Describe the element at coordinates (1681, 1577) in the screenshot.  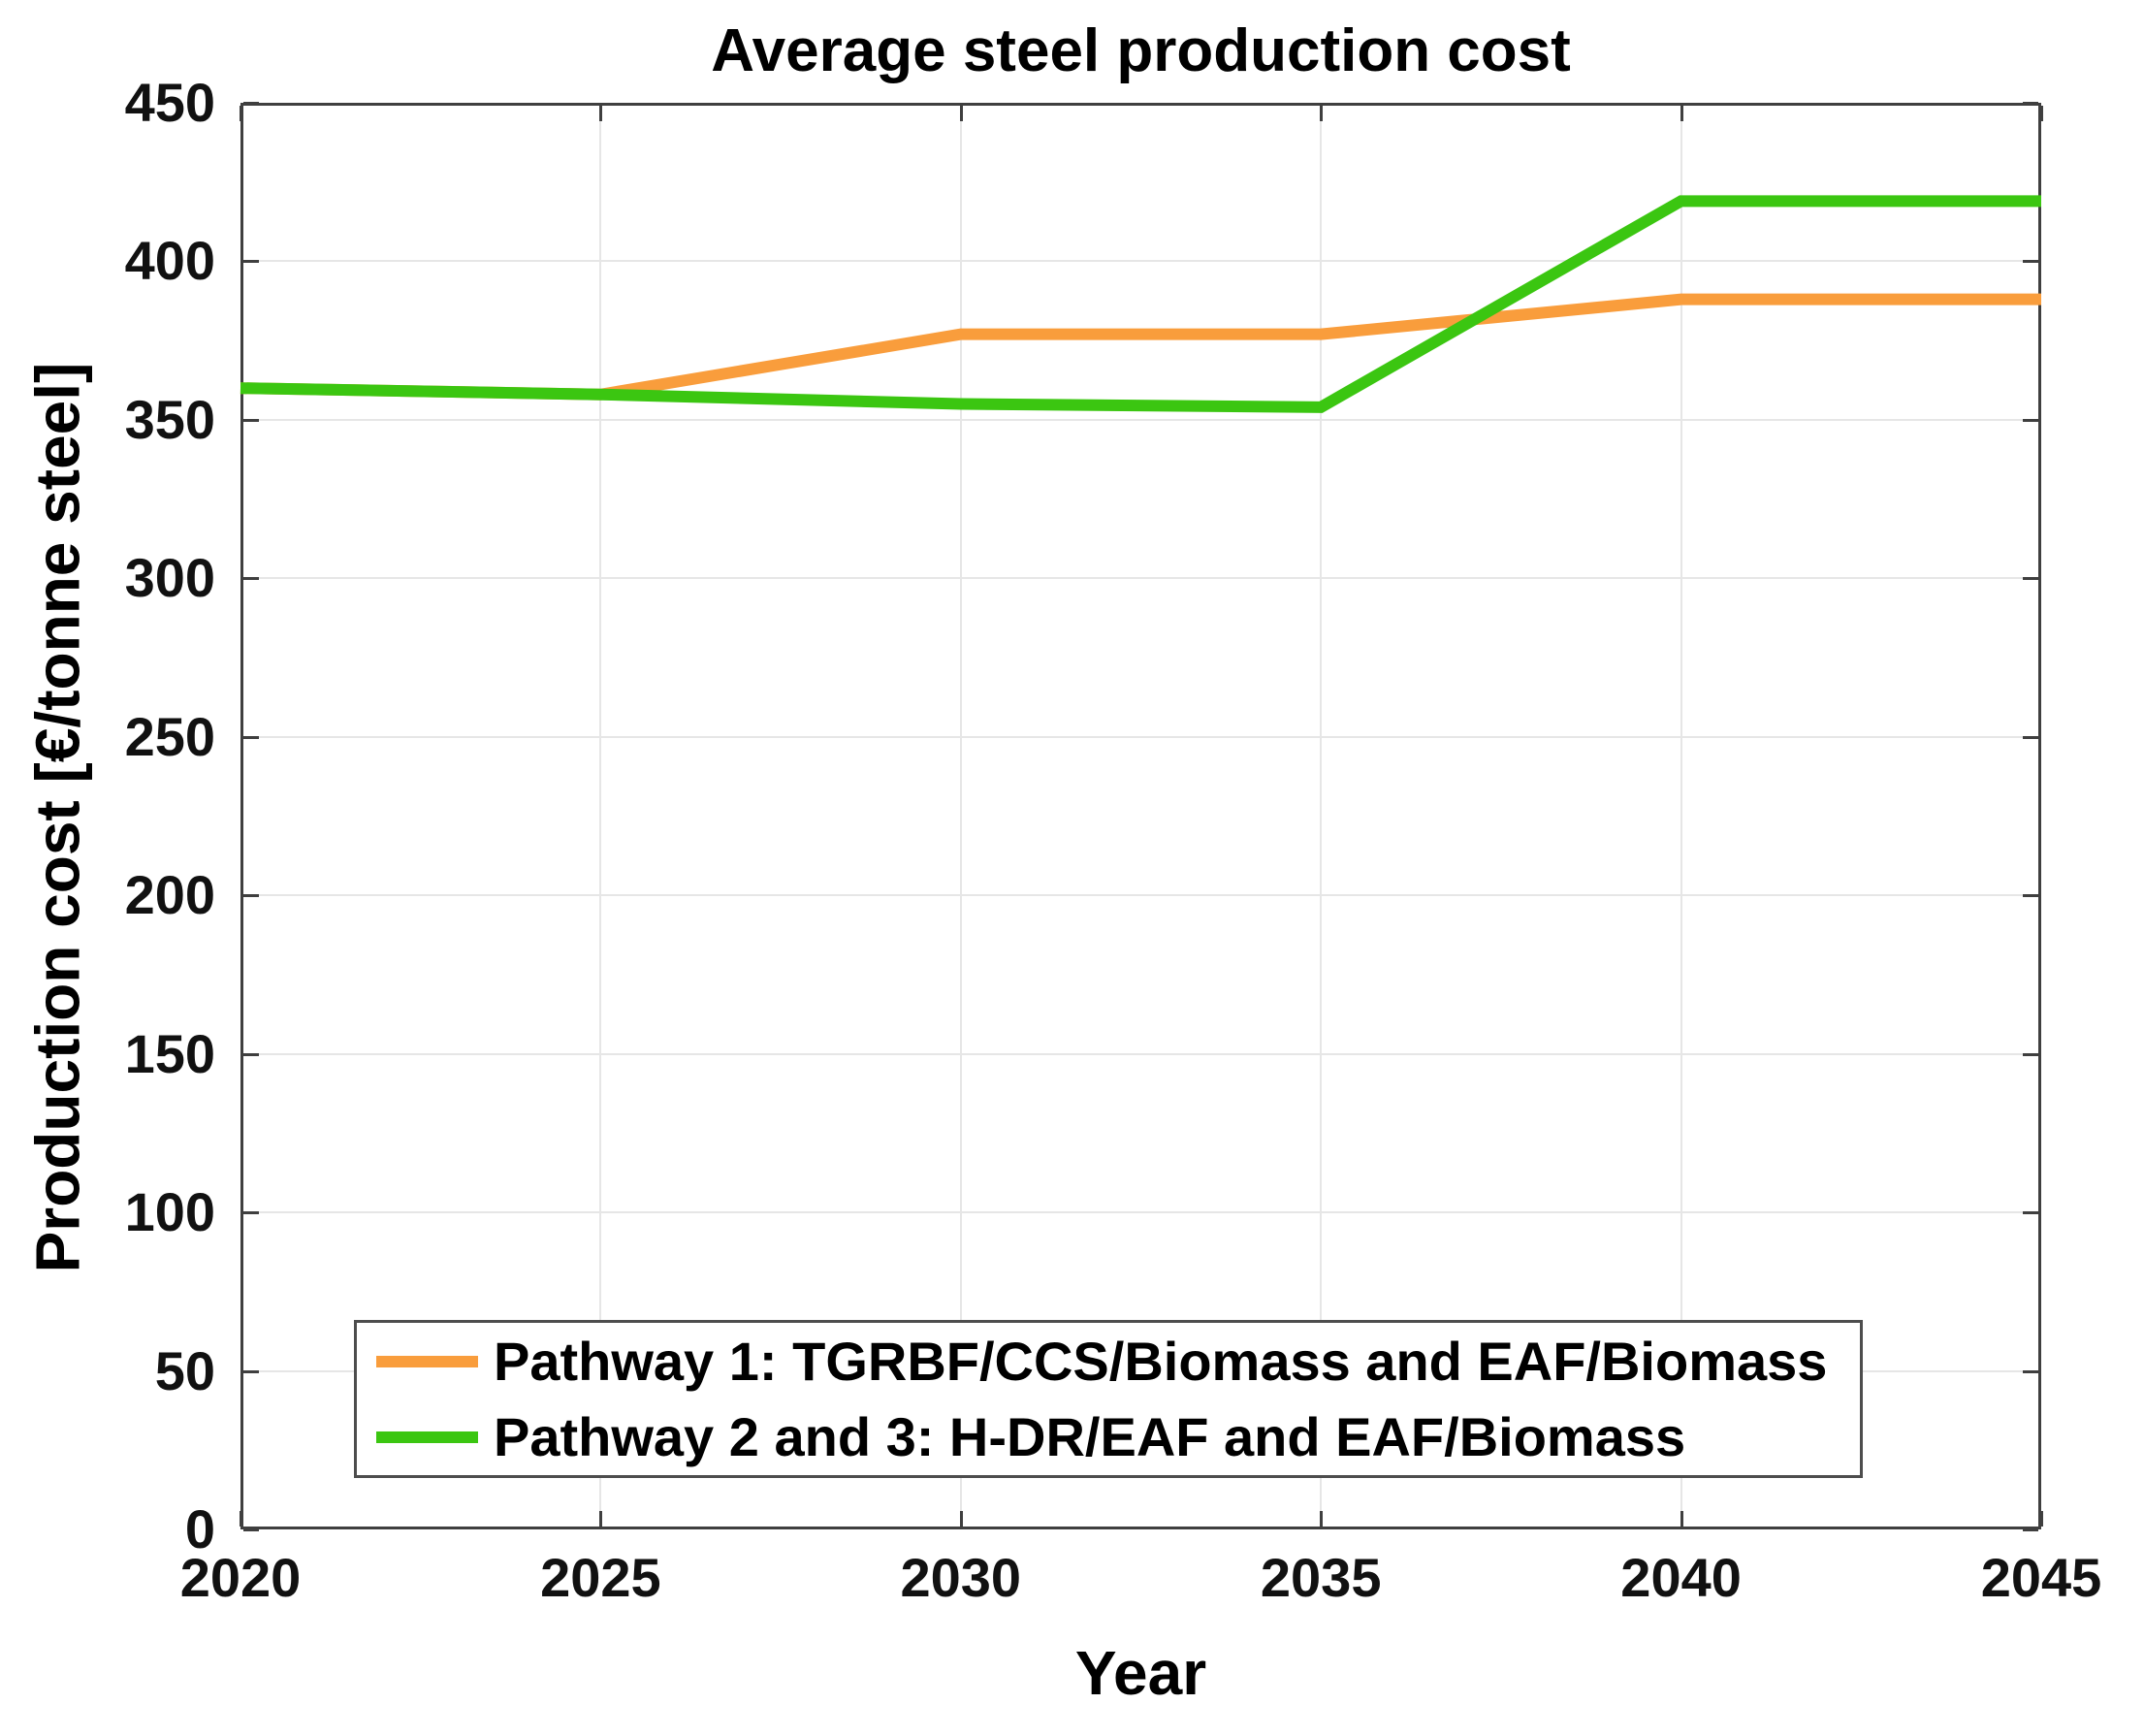
I see `x-tick-label-2040: 2040` at that location.